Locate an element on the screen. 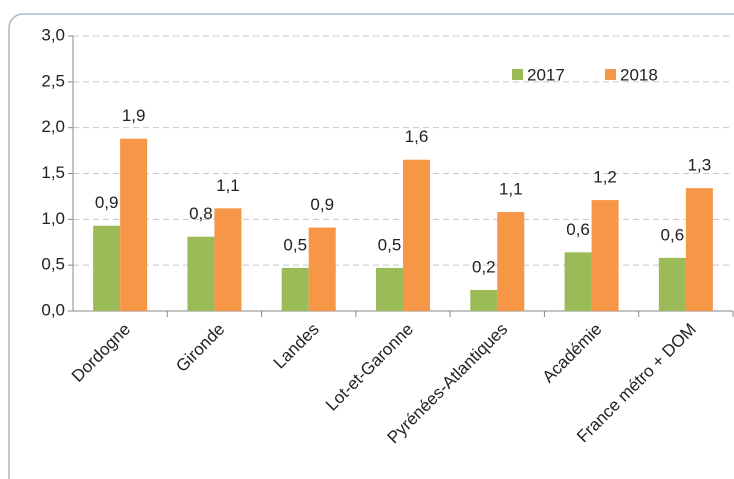 The width and height of the screenshot is (734, 479). y-tick-label: 1,0 is located at coordinates (53, 218).